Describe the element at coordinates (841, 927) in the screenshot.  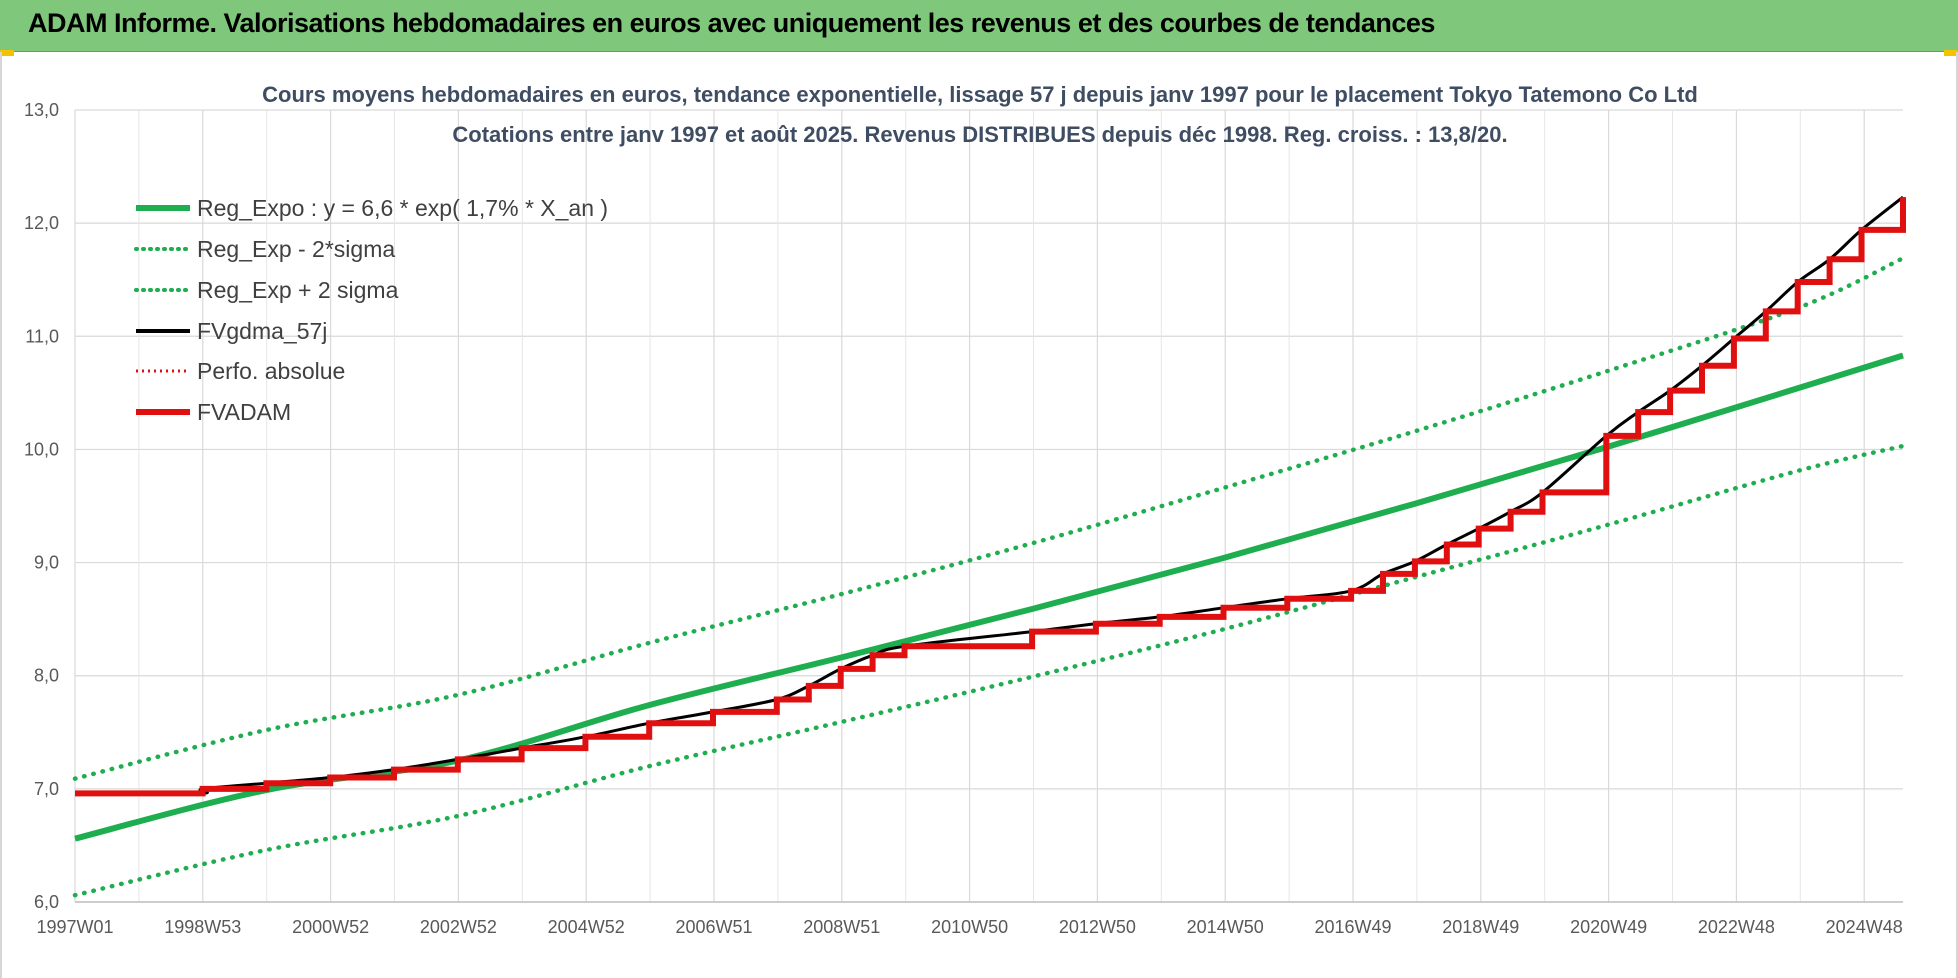
I see `x-tick-label: 2008W51` at that location.